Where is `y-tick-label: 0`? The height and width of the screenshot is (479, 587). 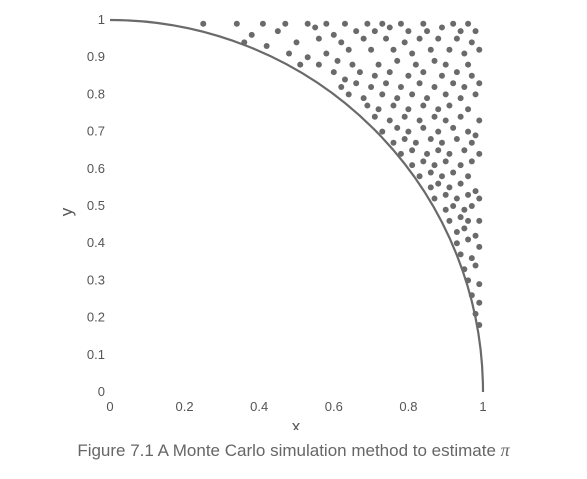 y-tick-label: 0 is located at coordinates (101, 391).